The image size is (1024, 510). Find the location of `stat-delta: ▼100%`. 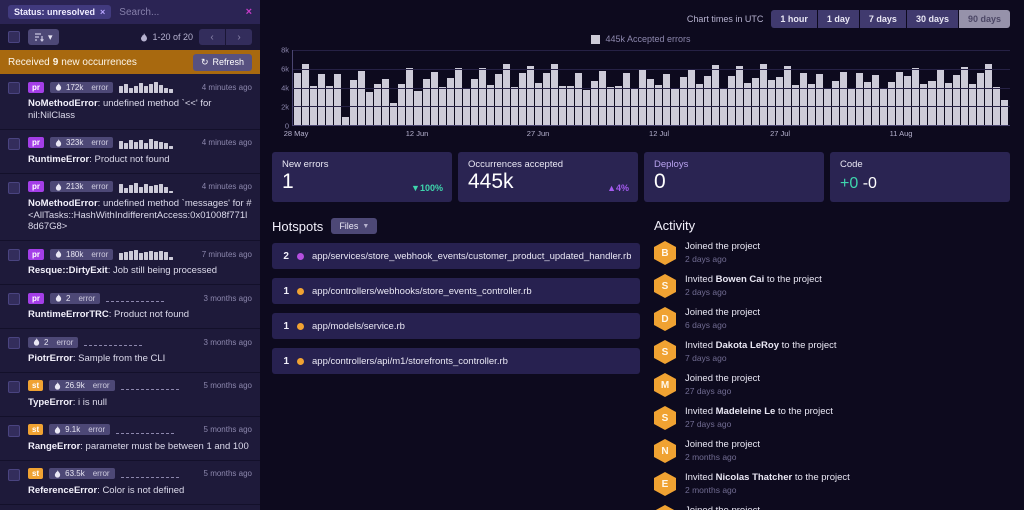

stat-delta: ▼100% is located at coordinates (427, 188).